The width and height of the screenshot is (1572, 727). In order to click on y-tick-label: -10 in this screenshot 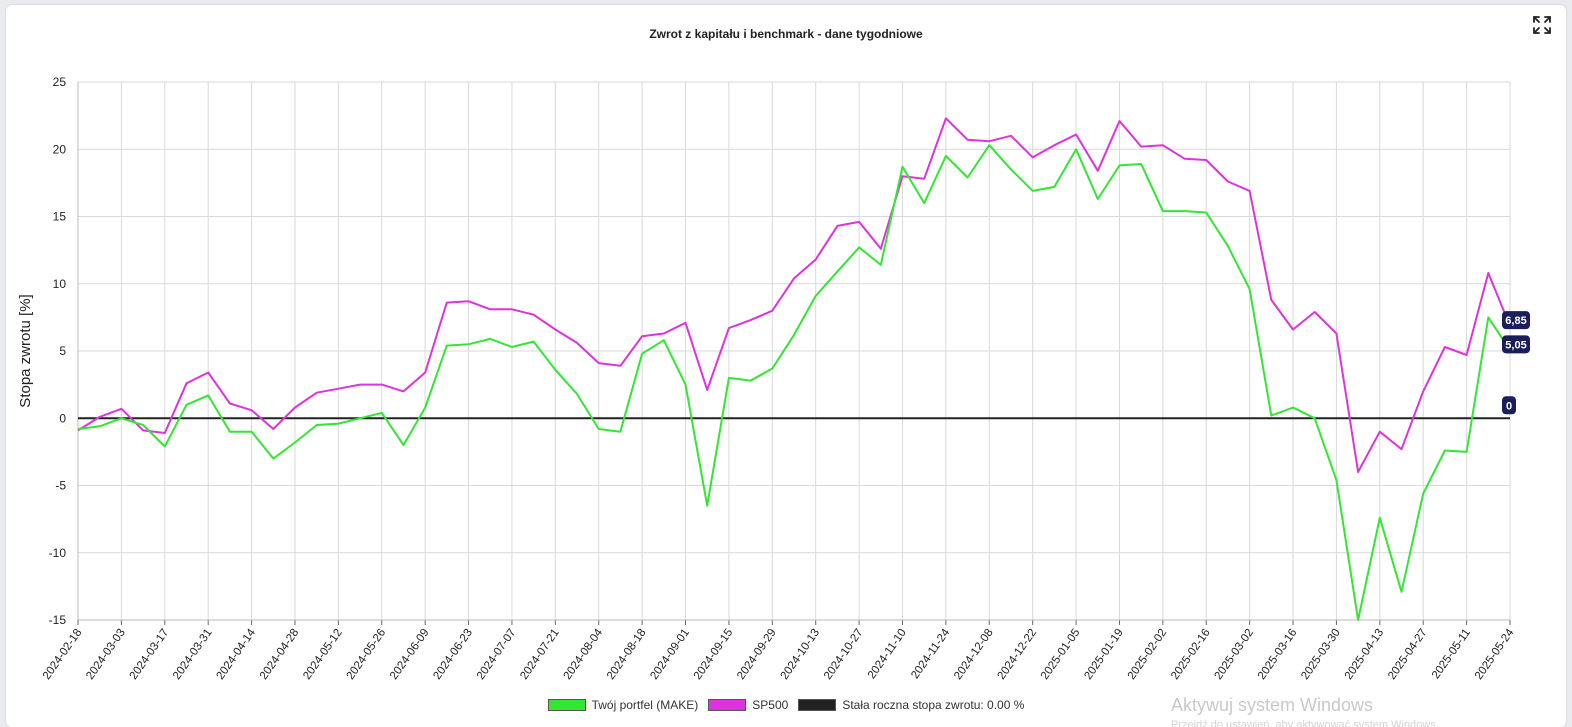, I will do `click(58, 553)`.